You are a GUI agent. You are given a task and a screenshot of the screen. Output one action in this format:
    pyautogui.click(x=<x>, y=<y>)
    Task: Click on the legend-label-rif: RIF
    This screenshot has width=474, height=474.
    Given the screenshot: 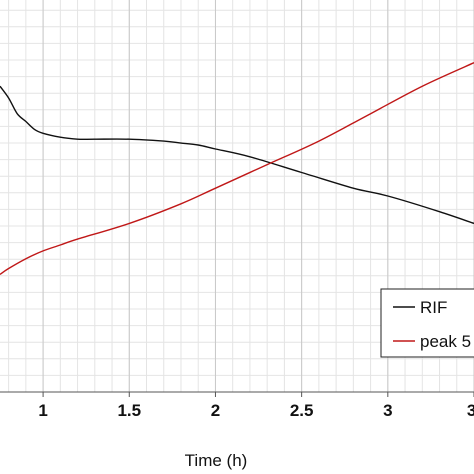 What is the action you would take?
    pyautogui.click(x=433, y=307)
    